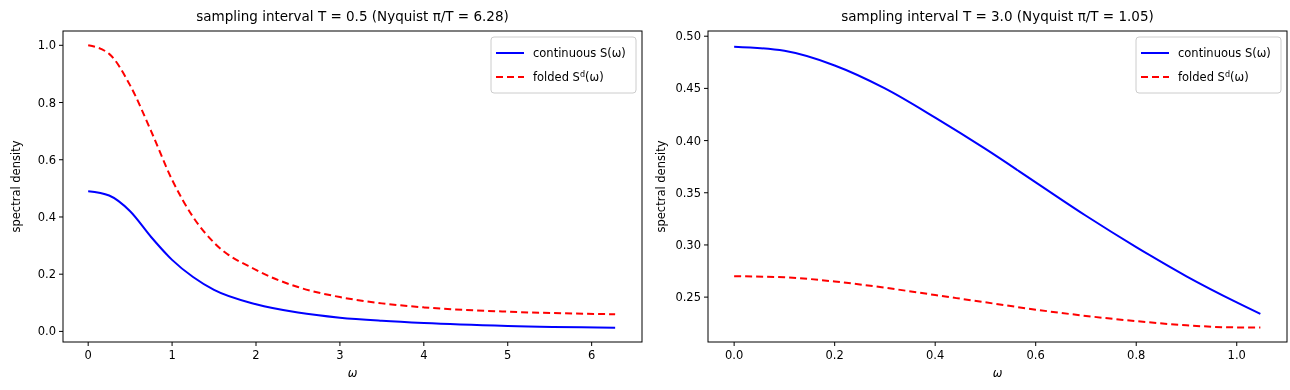  I want to click on y-tick-label: 0.35, so click(688, 192).